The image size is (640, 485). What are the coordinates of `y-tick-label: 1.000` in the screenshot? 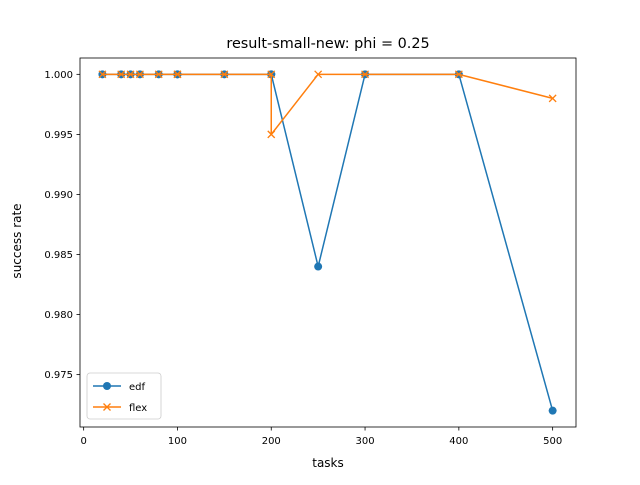 It's located at (58, 75).